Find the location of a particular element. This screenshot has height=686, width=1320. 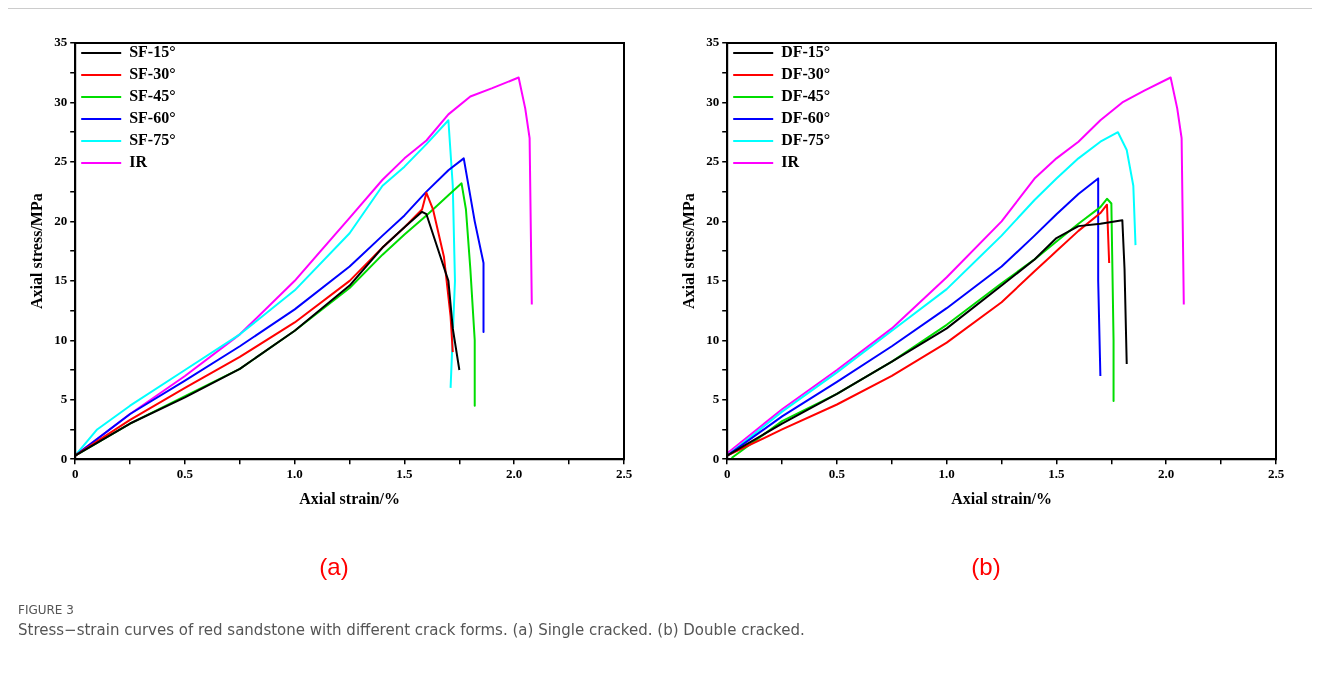

legend-label: DF-60° is located at coordinates (806, 118).